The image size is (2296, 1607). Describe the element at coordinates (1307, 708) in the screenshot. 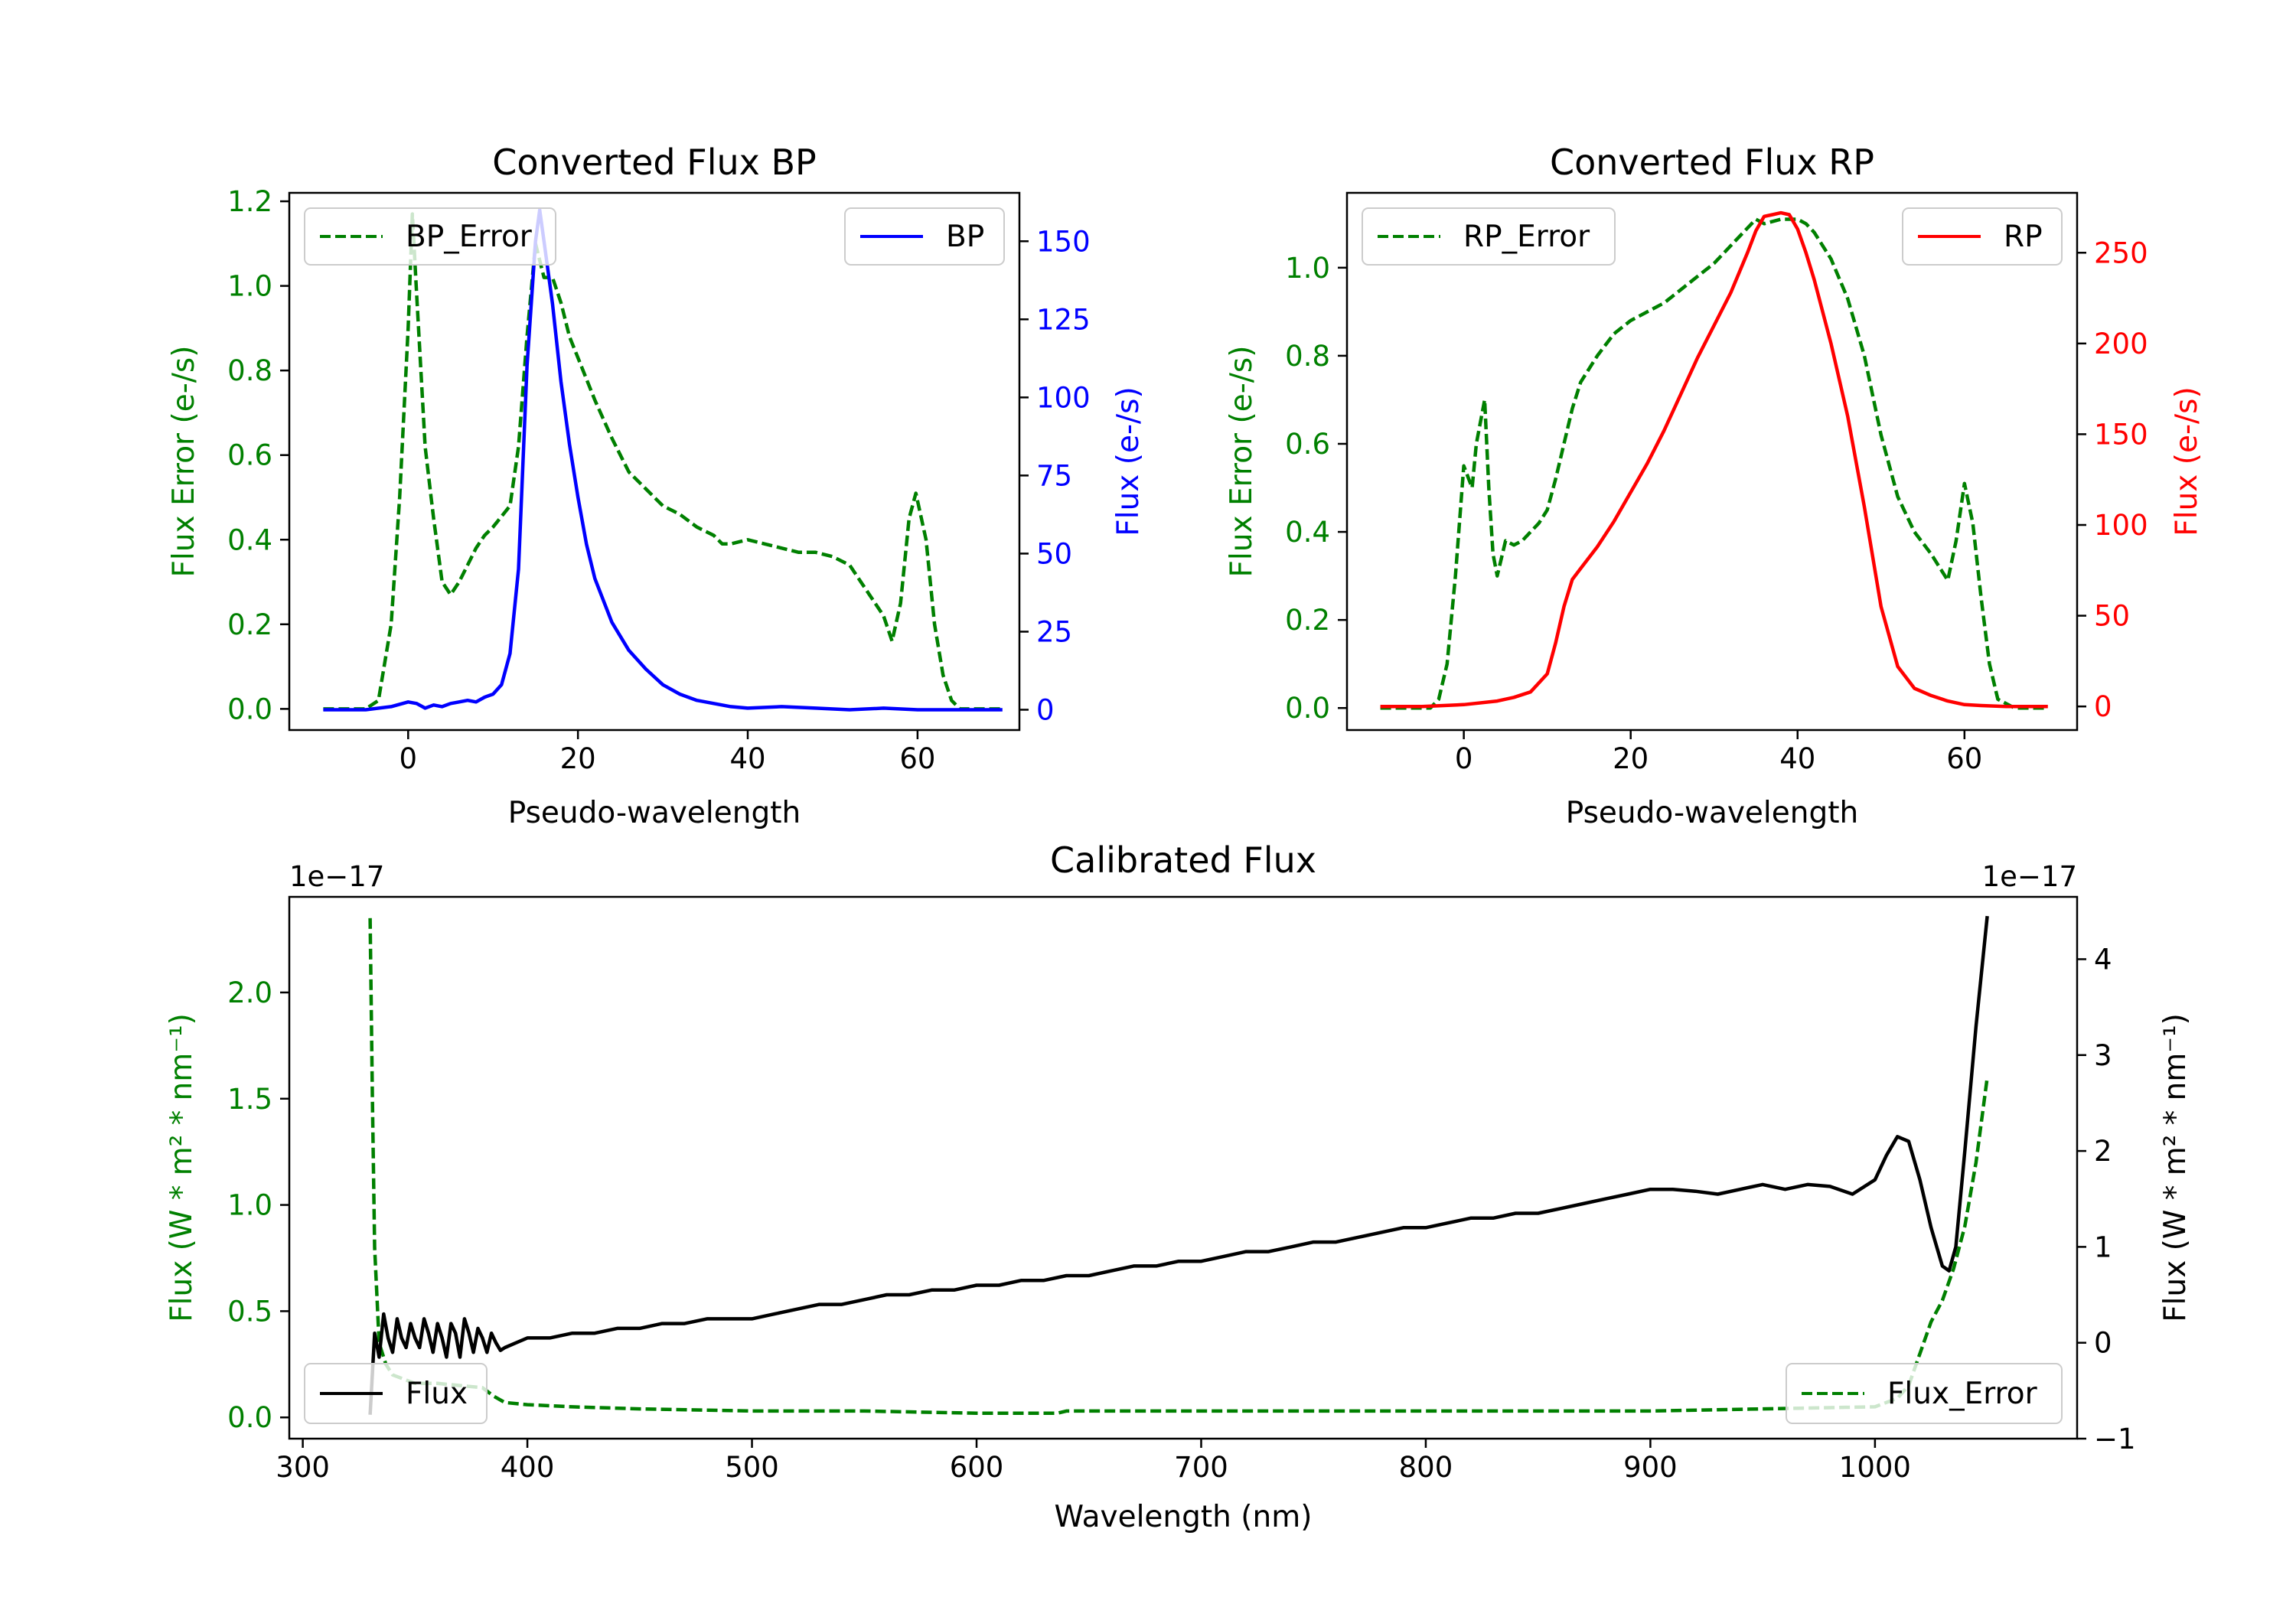

I see `rp-ytick-left-label: 0.0` at that location.